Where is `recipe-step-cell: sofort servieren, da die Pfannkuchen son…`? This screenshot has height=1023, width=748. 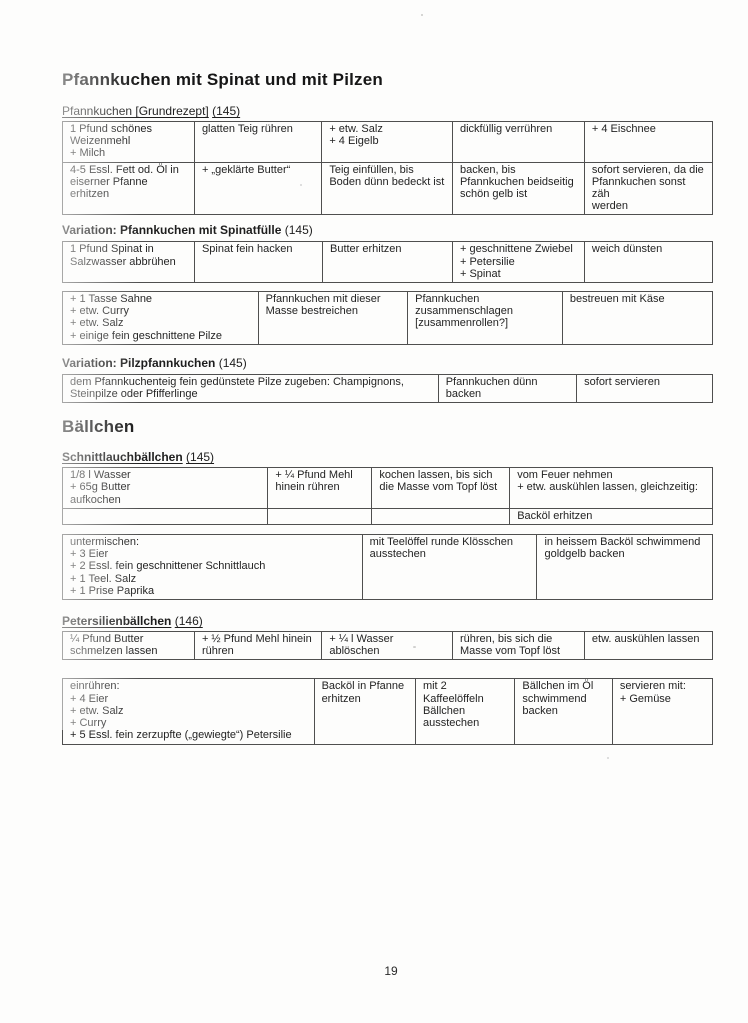
recipe-step-cell: sofort servieren, da die Pfannkuchen son… is located at coordinates (648, 188).